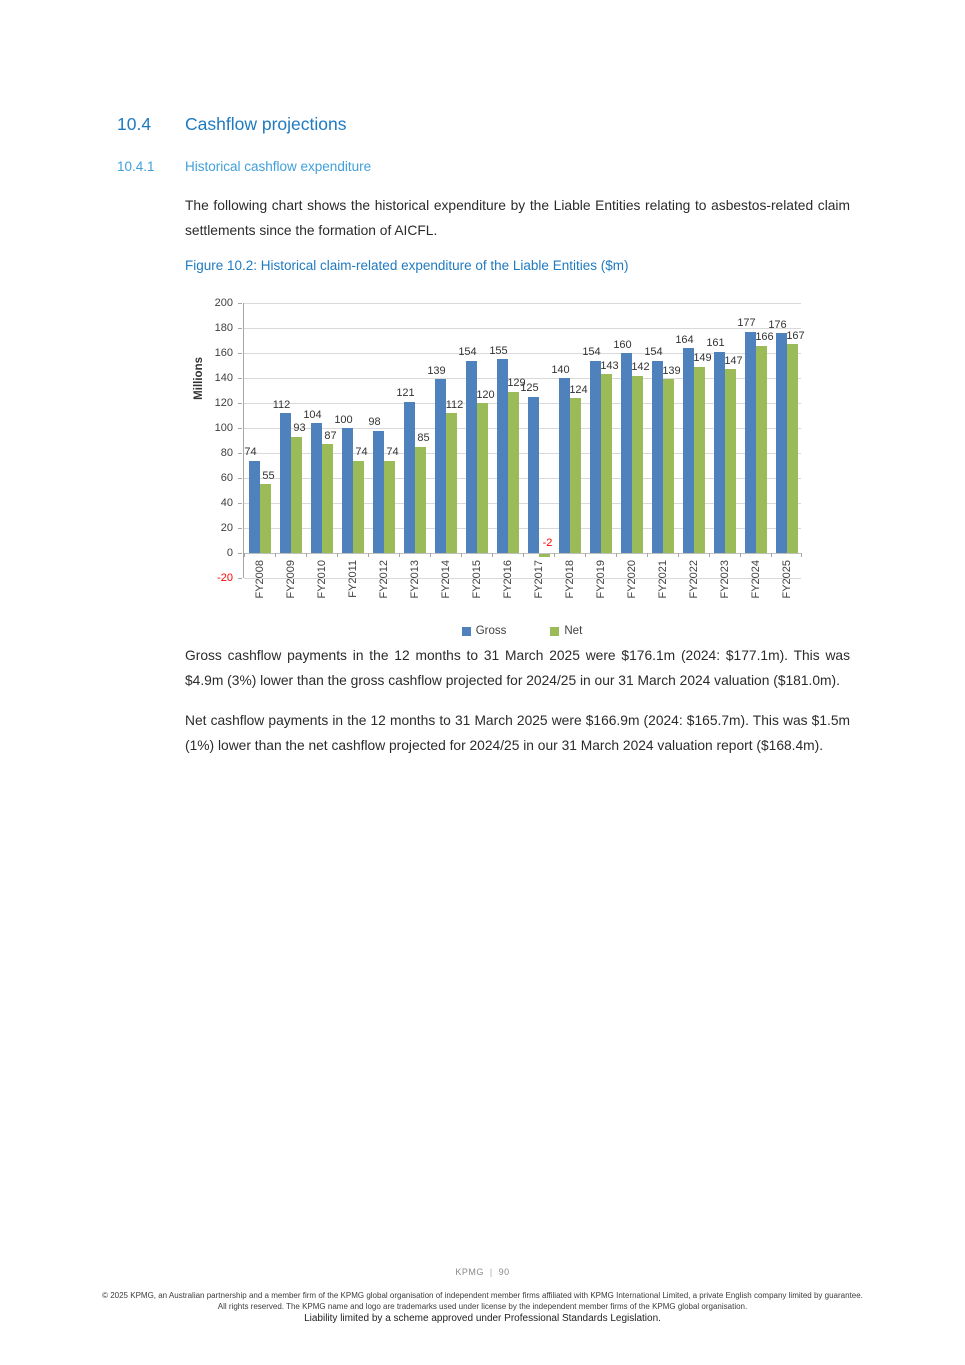 This screenshot has height=1365, width=965. What do you see at coordinates (278, 166) in the screenshot?
I see `subsection-title: Historical cashflow expenditure` at bounding box center [278, 166].